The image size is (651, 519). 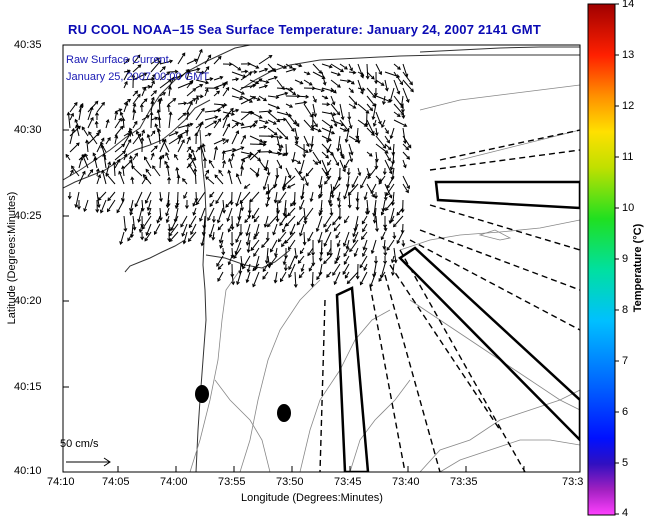 What do you see at coordinates (628, 5) in the screenshot?
I see `colorbar-tick-label: 14` at bounding box center [628, 5].